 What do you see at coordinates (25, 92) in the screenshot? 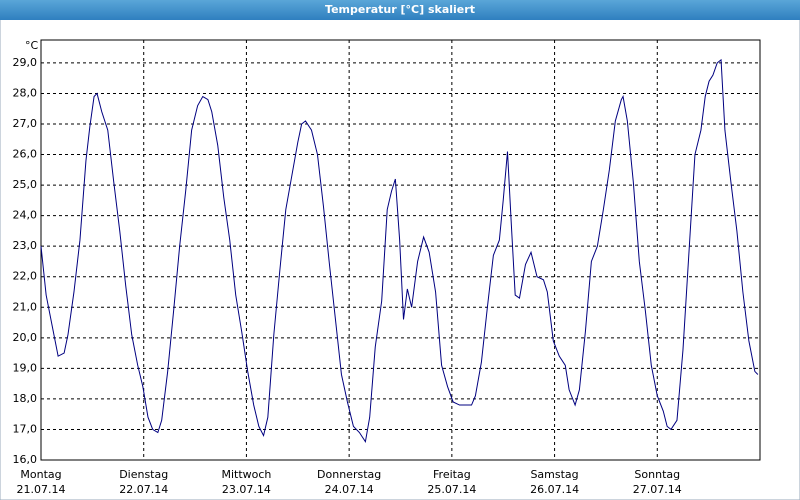
I see `y-tick-label: 28,0` at bounding box center [25, 92].